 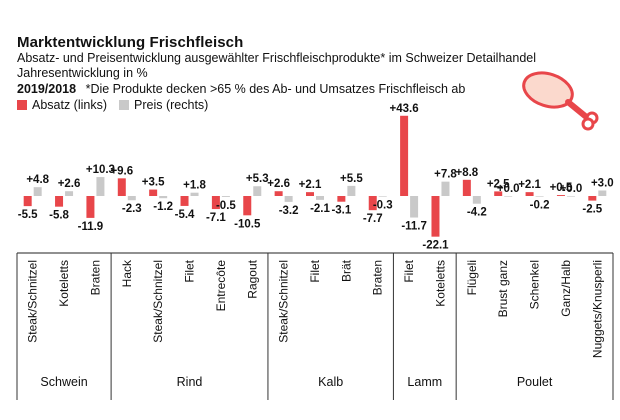 I want to click on category-label: Ragout, so click(x=252, y=278).